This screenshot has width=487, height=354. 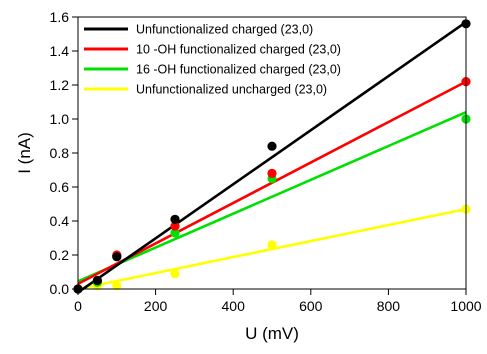 I want to click on y-tick-label: 1.0, so click(x=60, y=119).